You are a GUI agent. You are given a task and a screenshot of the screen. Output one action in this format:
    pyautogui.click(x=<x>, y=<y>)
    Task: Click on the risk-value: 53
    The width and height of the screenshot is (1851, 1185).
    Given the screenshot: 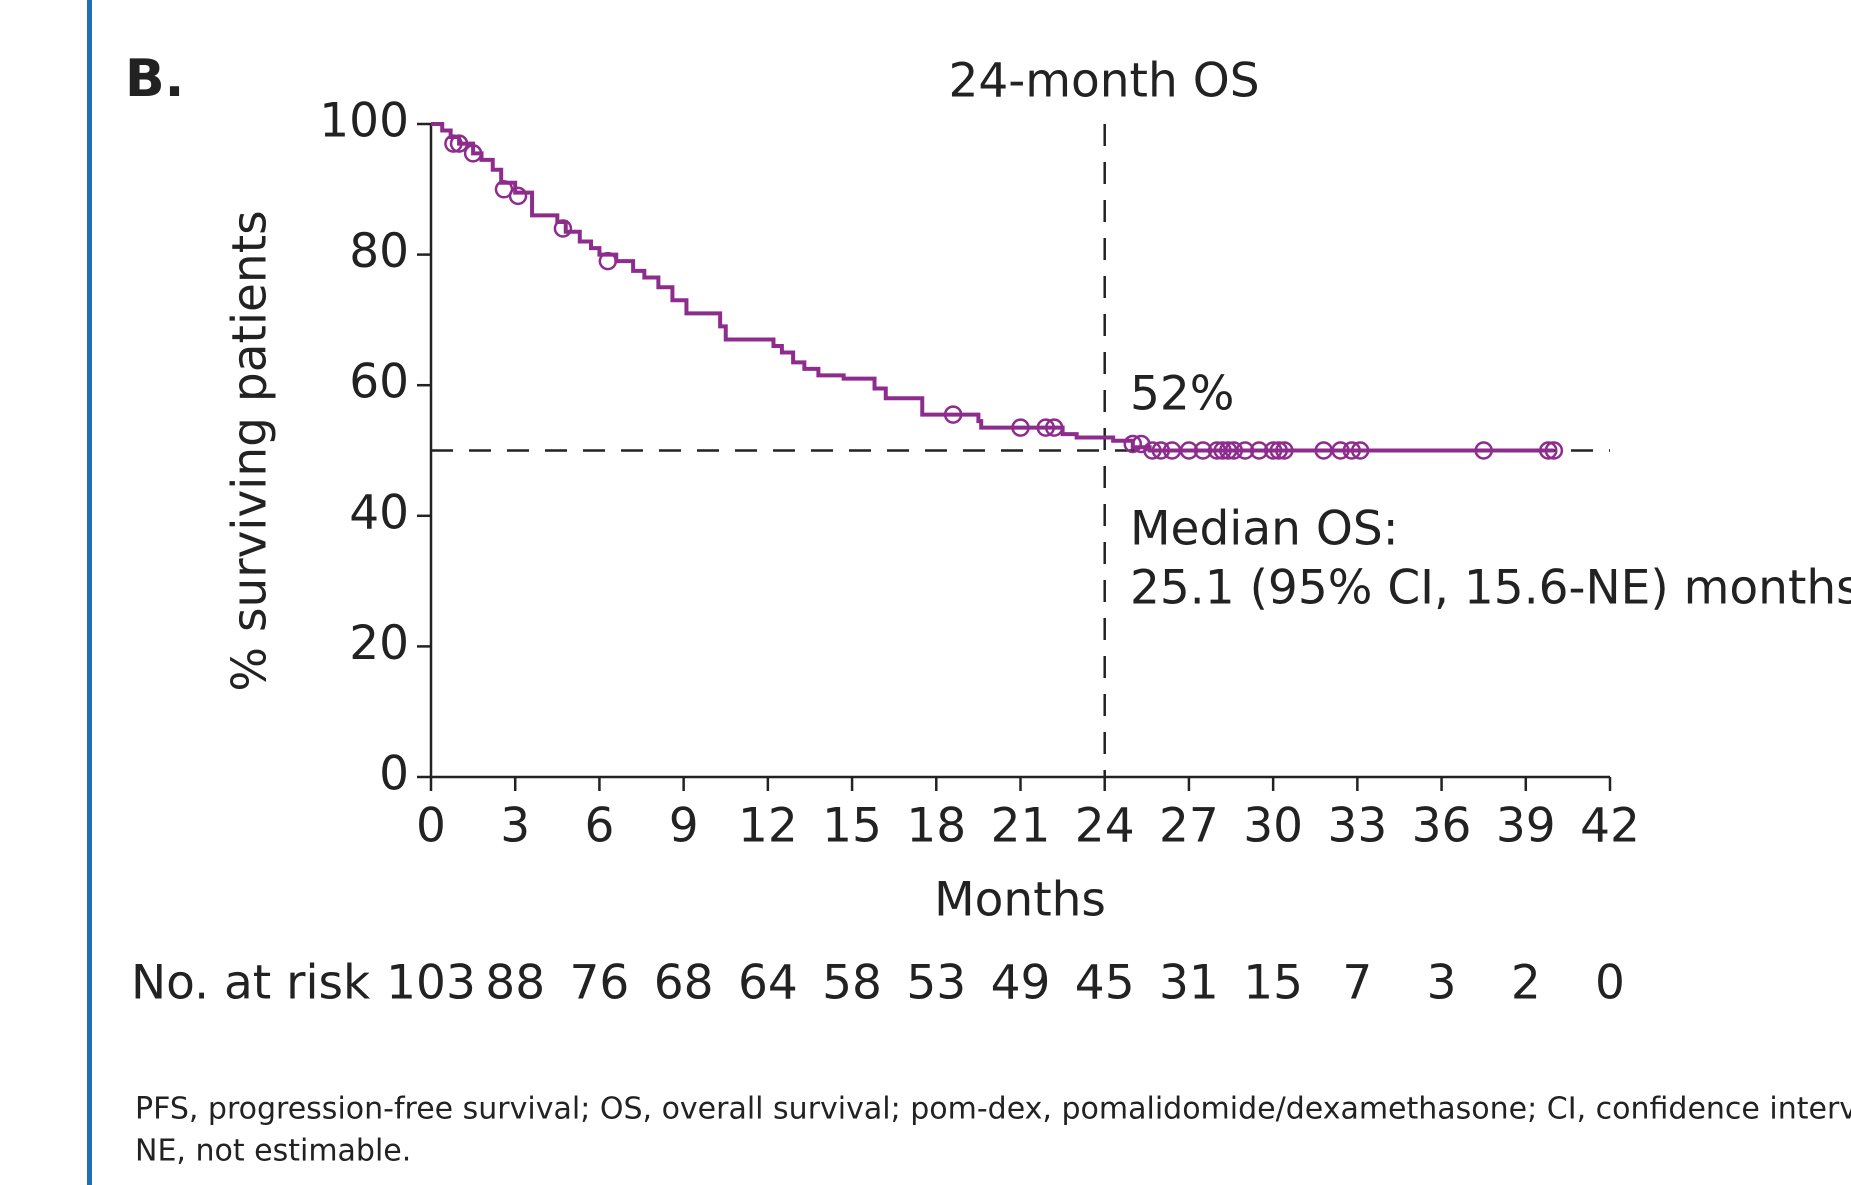 What is the action you would take?
    pyautogui.click(x=936, y=983)
    